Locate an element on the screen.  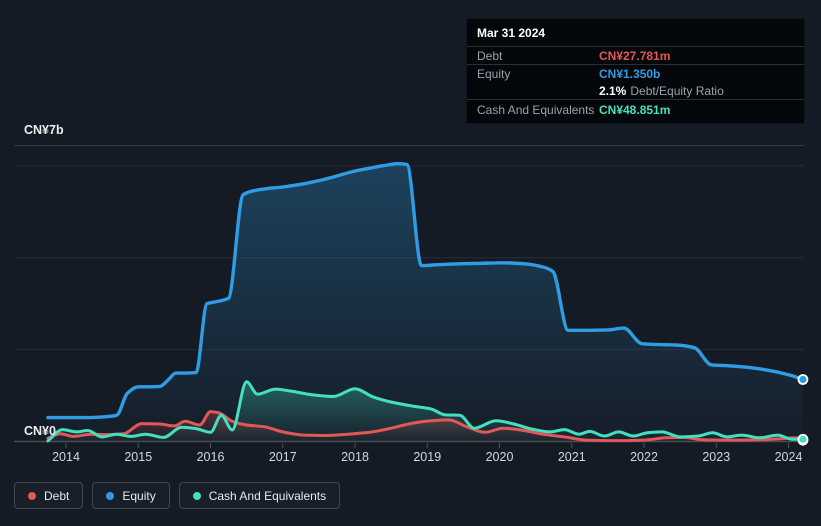
cash-endpoint-dot is located at coordinates (803, 439).